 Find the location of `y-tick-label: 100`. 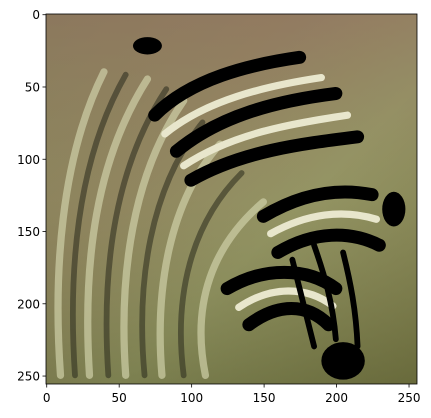

y-tick-label: 100 is located at coordinates (28, 160).